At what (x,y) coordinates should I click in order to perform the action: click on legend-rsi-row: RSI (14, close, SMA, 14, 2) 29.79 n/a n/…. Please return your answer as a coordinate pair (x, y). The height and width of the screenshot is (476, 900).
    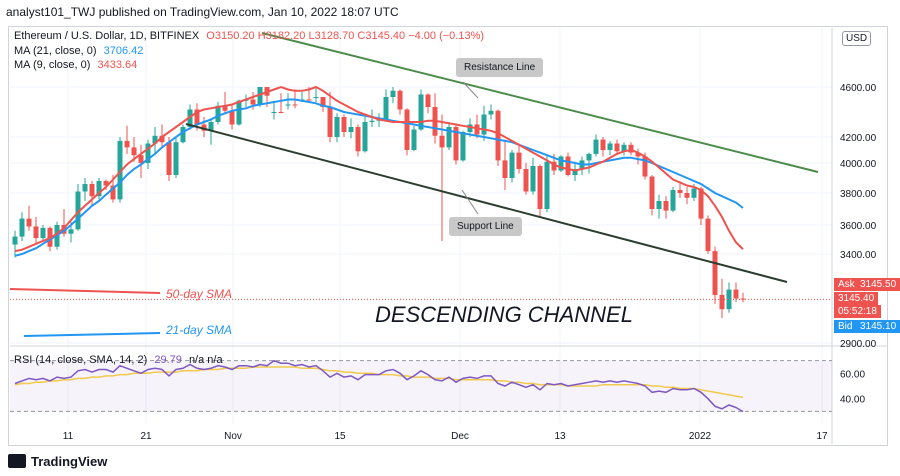
    Looking at the image, I should click on (118, 360).